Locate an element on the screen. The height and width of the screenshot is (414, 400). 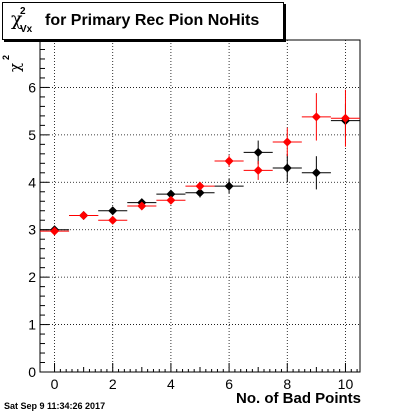
y-axis-label: χ is located at coordinates (15, 67).